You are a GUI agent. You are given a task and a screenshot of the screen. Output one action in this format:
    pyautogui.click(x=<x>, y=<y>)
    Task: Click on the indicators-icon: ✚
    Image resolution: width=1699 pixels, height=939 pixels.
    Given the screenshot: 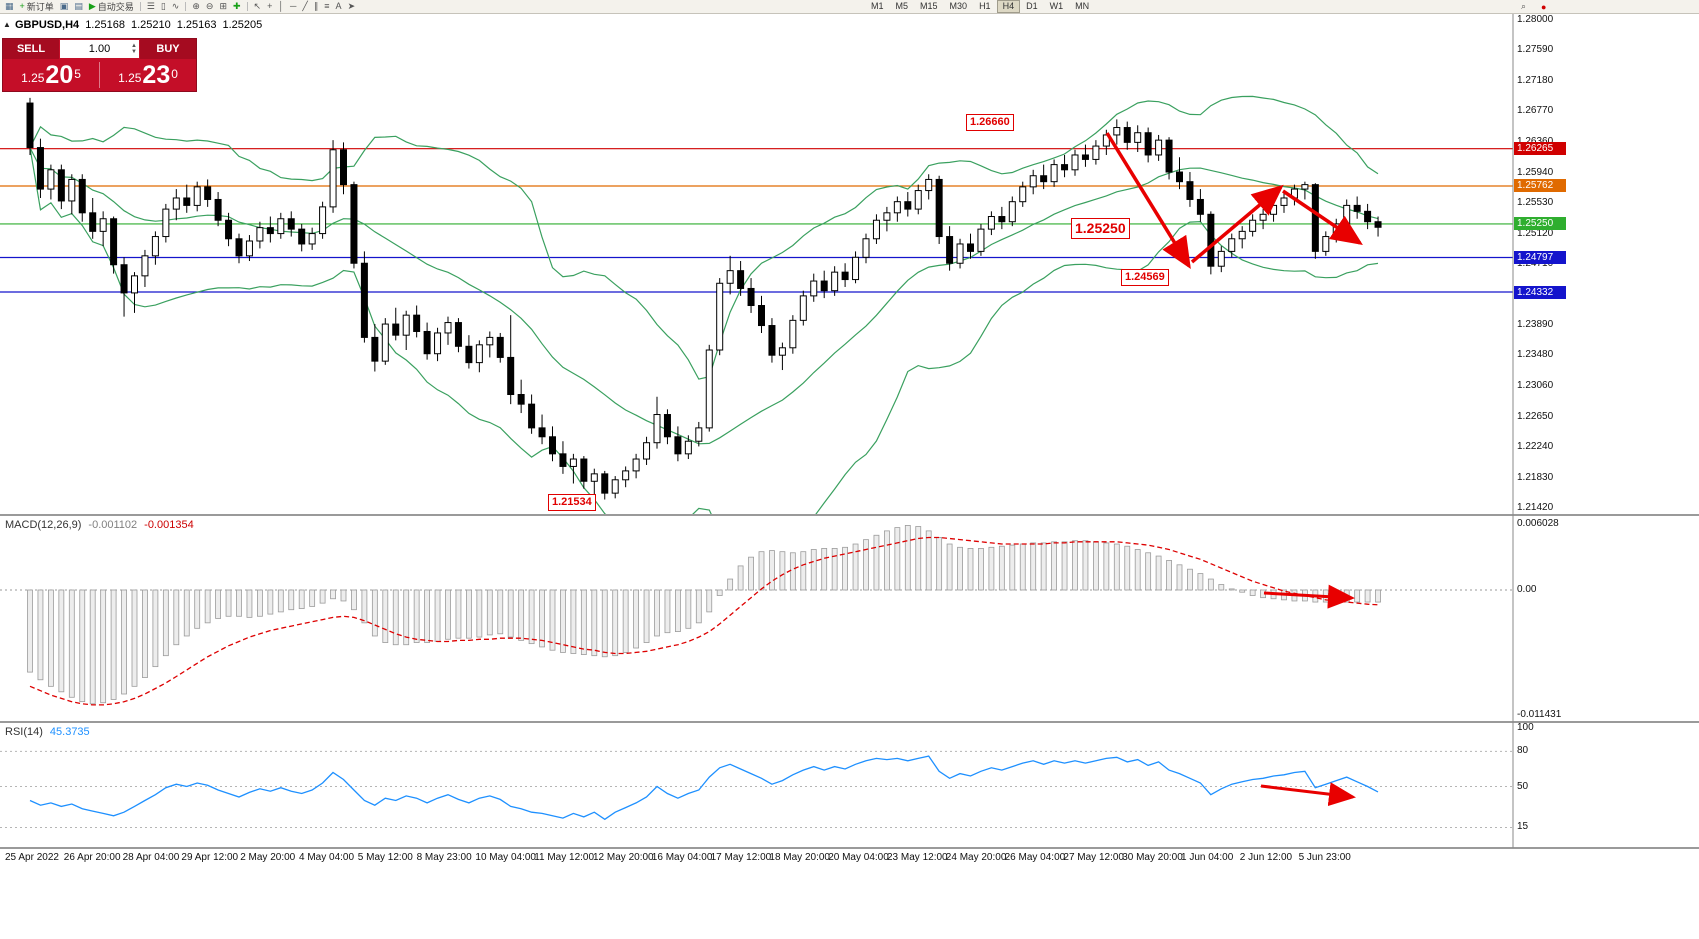 What is the action you would take?
    pyautogui.click(x=237, y=6)
    